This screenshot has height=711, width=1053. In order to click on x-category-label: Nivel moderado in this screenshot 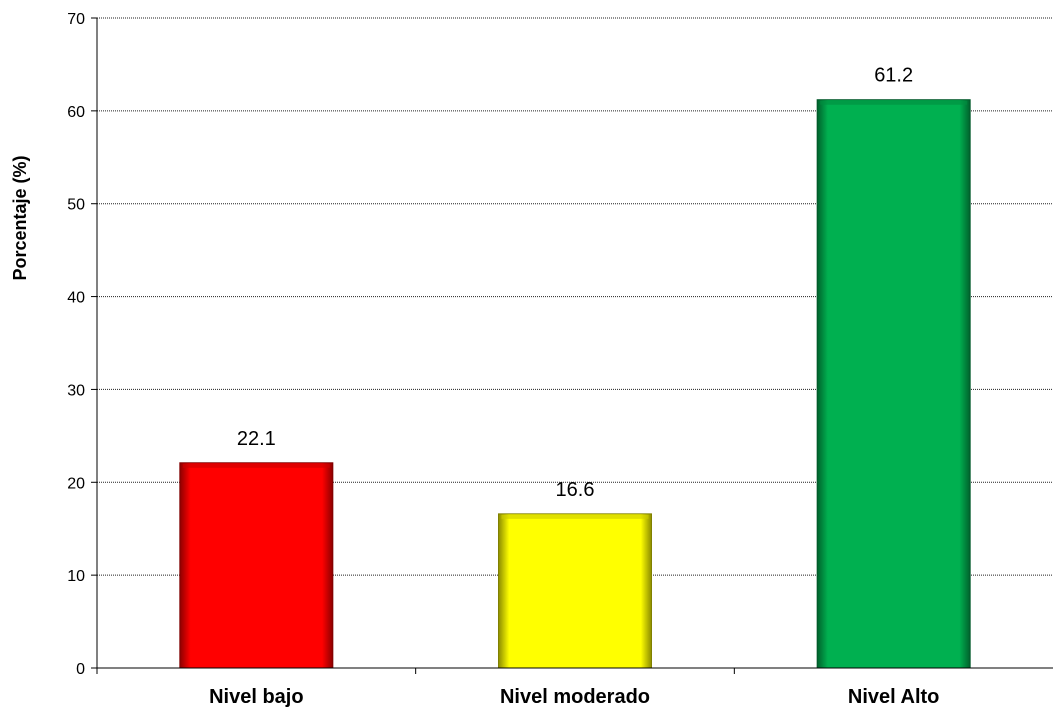, I will do `click(575, 697)`.